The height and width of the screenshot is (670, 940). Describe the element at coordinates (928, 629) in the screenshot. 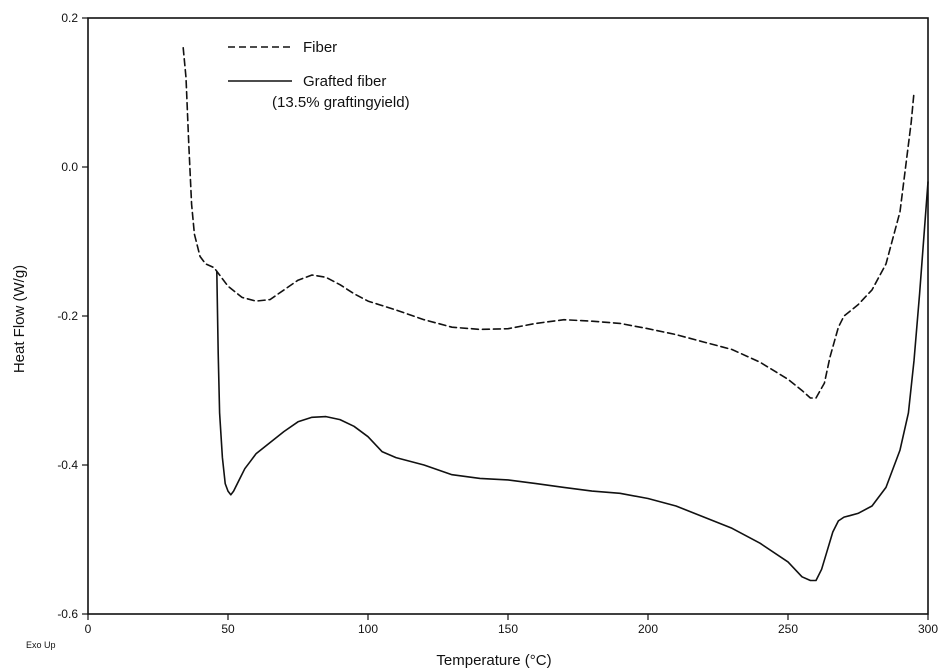

I see `x-tick-label: 300` at that location.